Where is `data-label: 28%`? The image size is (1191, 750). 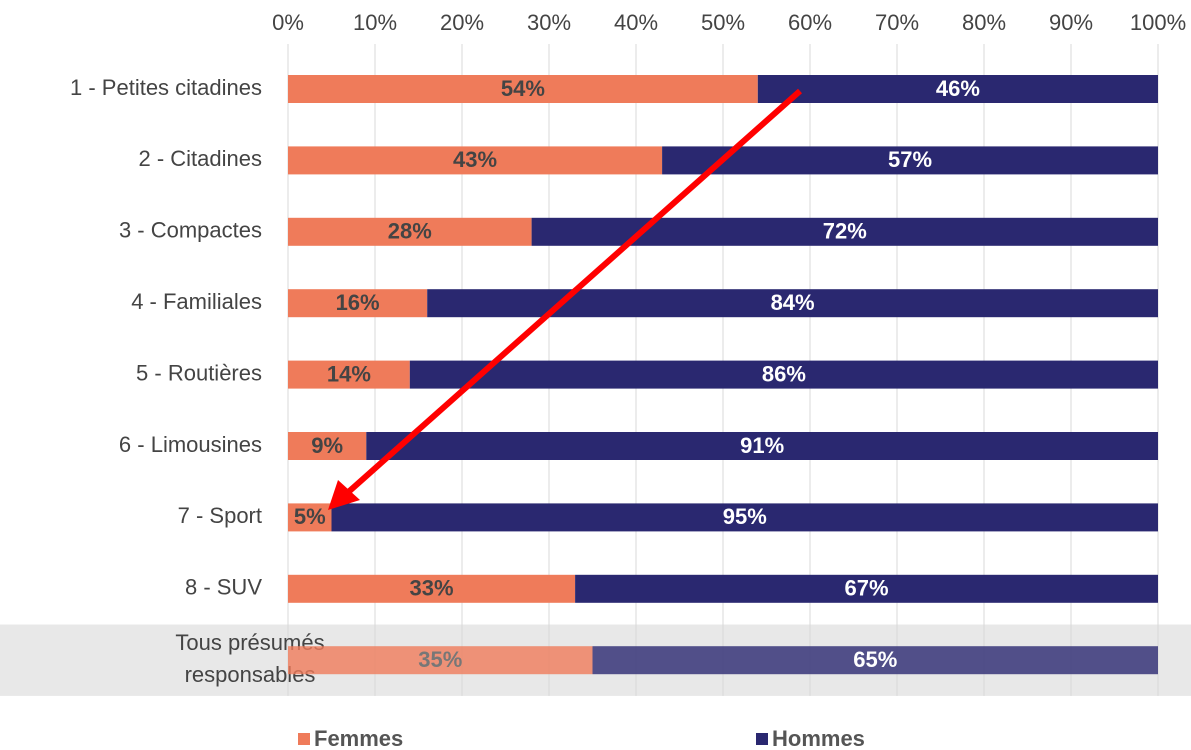
data-label: 28% is located at coordinates (410, 231).